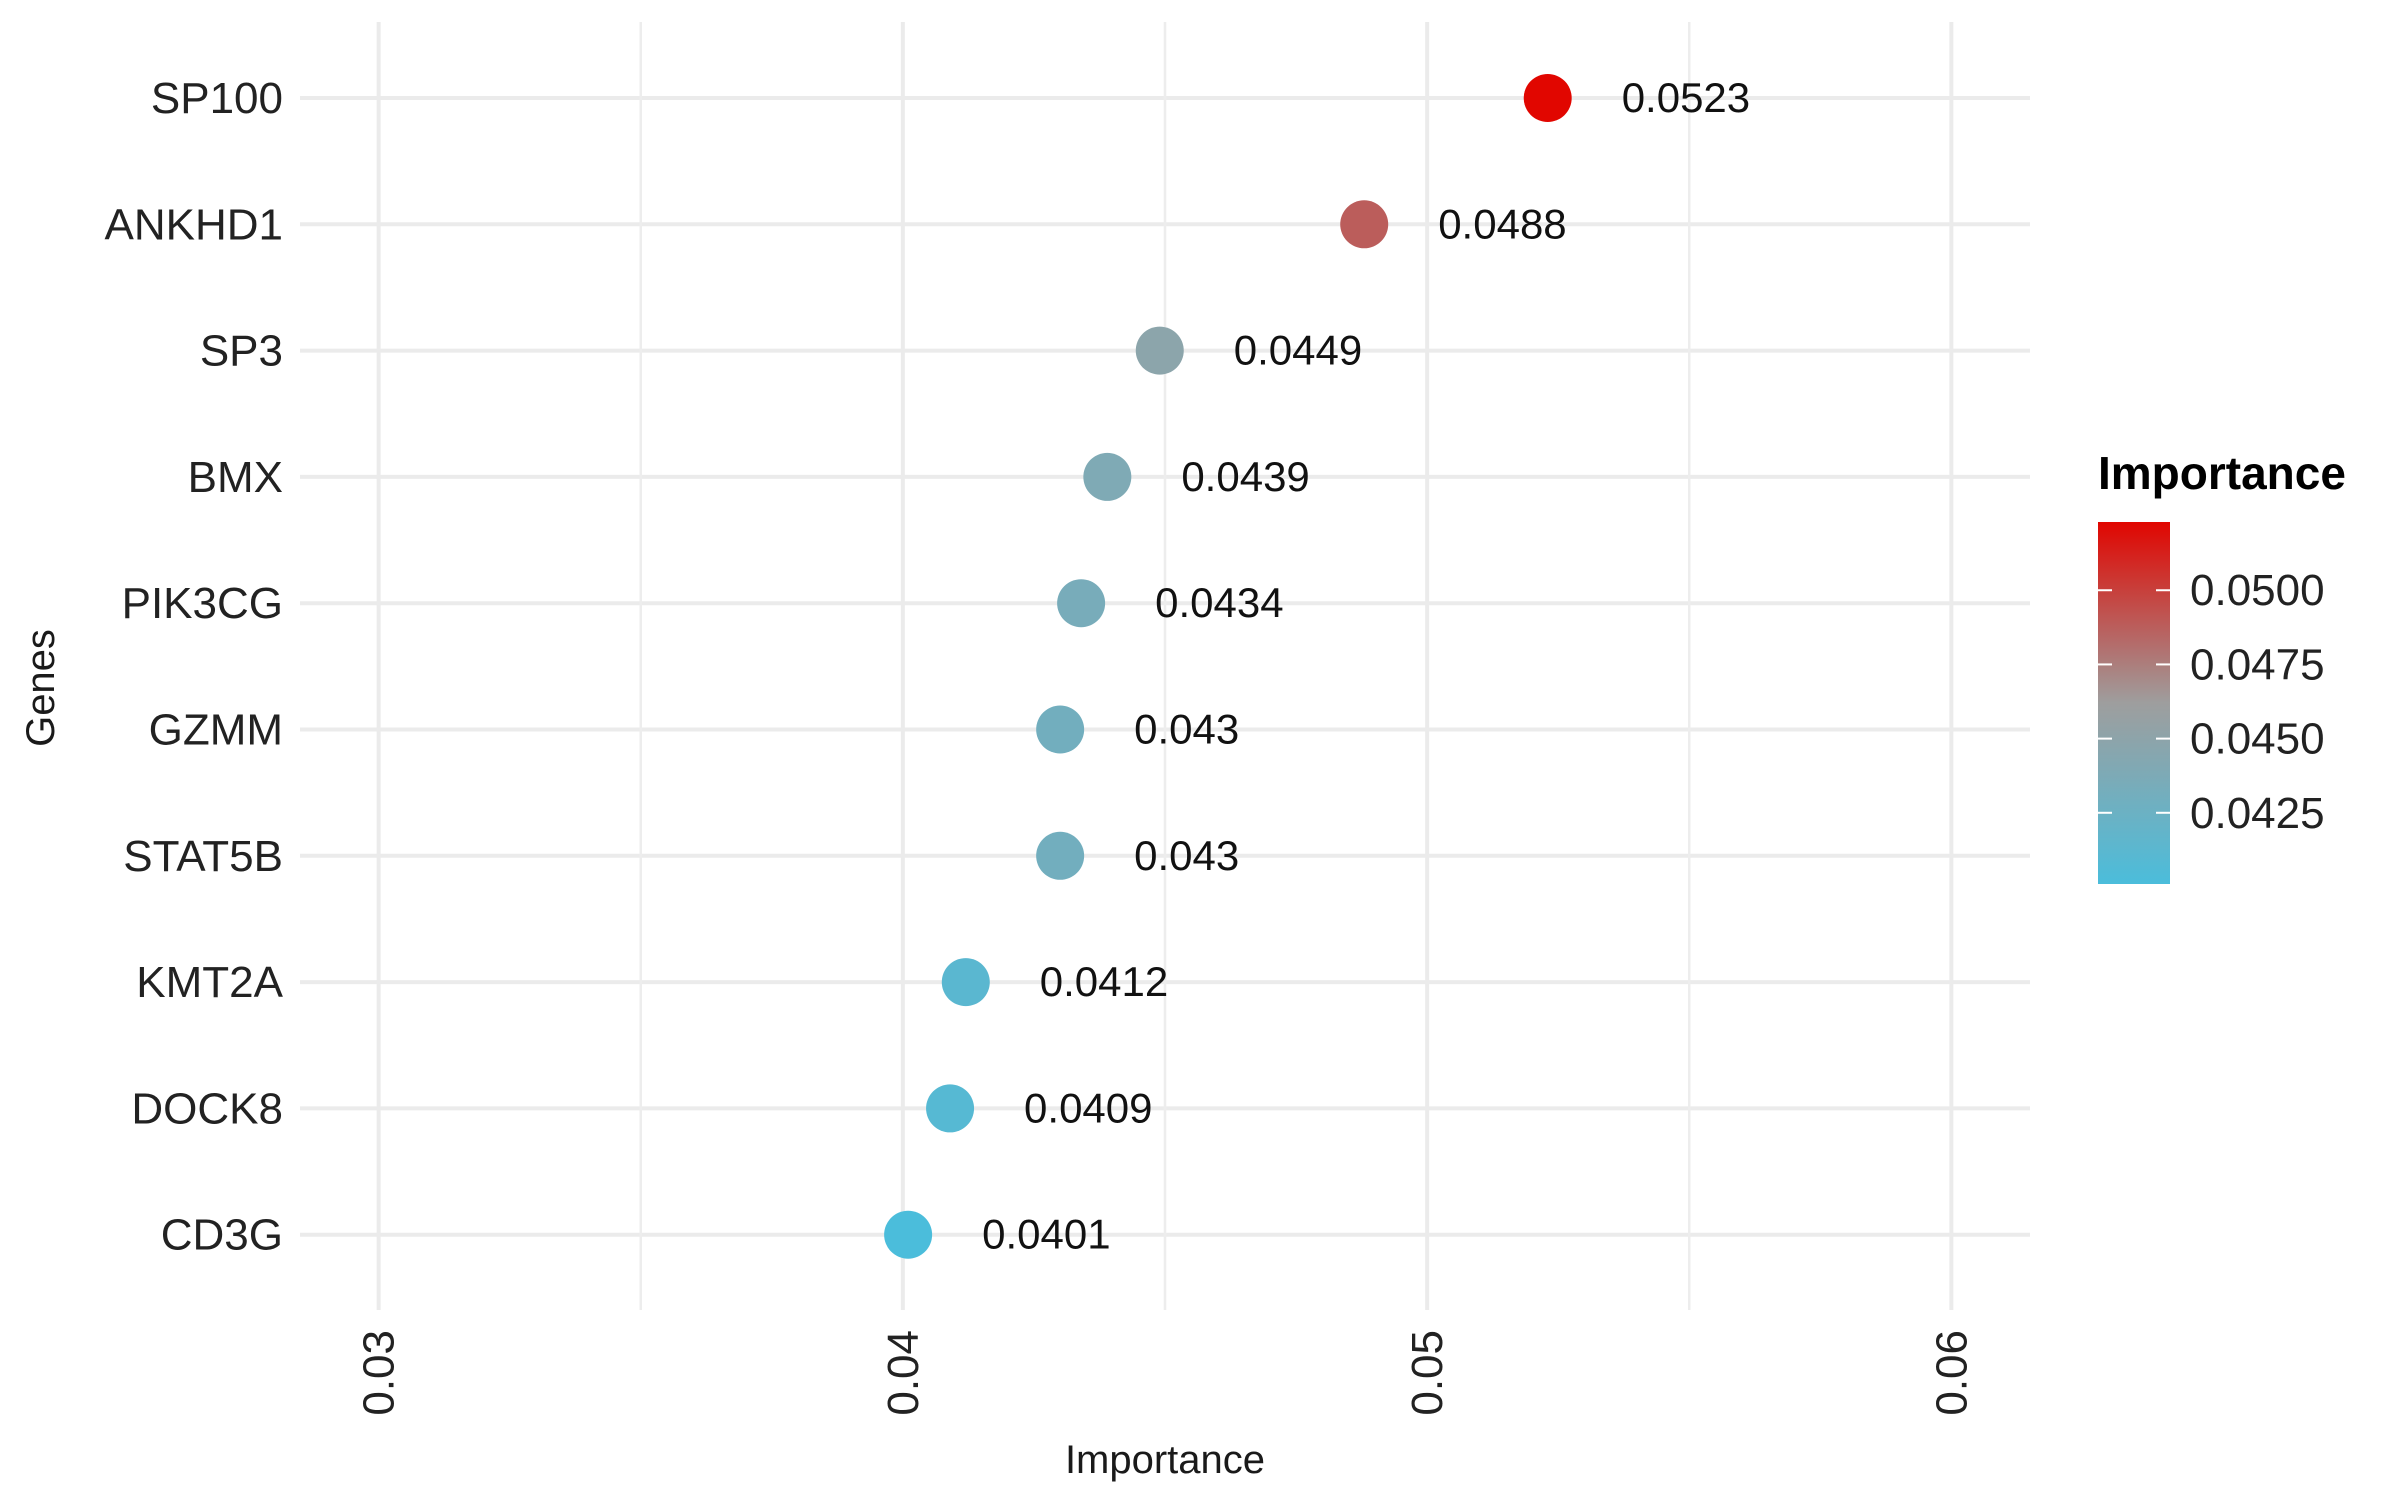  I want to click on legend-ticks: 0.0425 0.0450 0.0475 0.0500, so click(2211, 702).